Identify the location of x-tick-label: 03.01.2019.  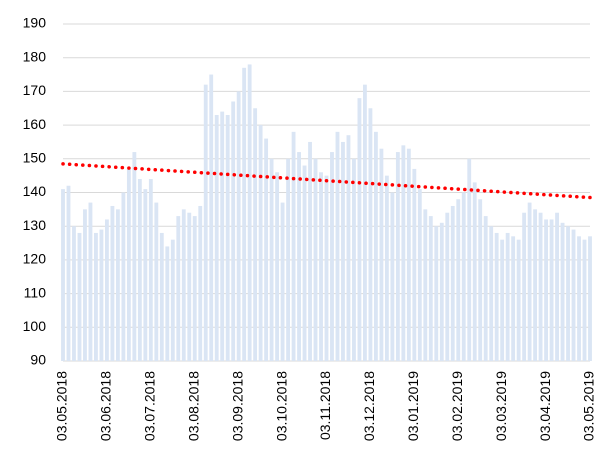
(413, 406).